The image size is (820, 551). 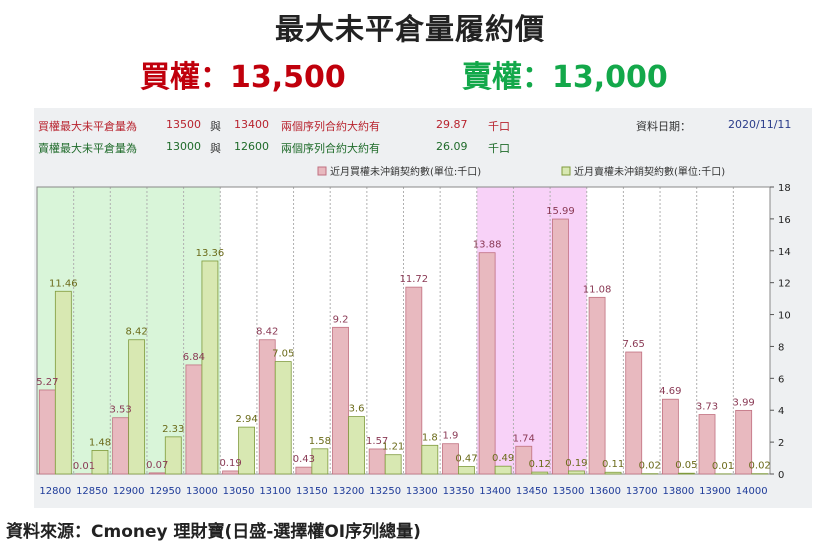 What do you see at coordinates (642, 491) in the screenshot?
I see `x-tick-label: 13700` at bounding box center [642, 491].